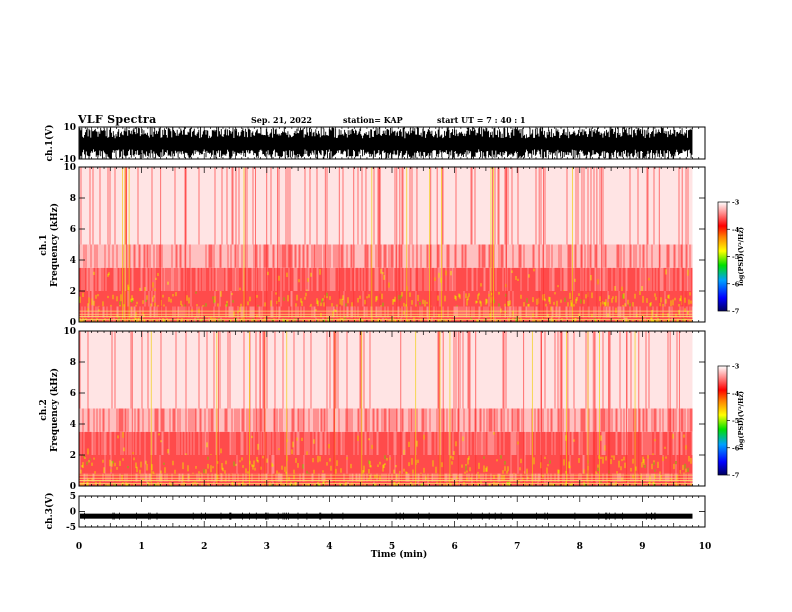 This screenshot has width=792, height=612. I want to click on spectrogram-band-medium, so click(386, 477).